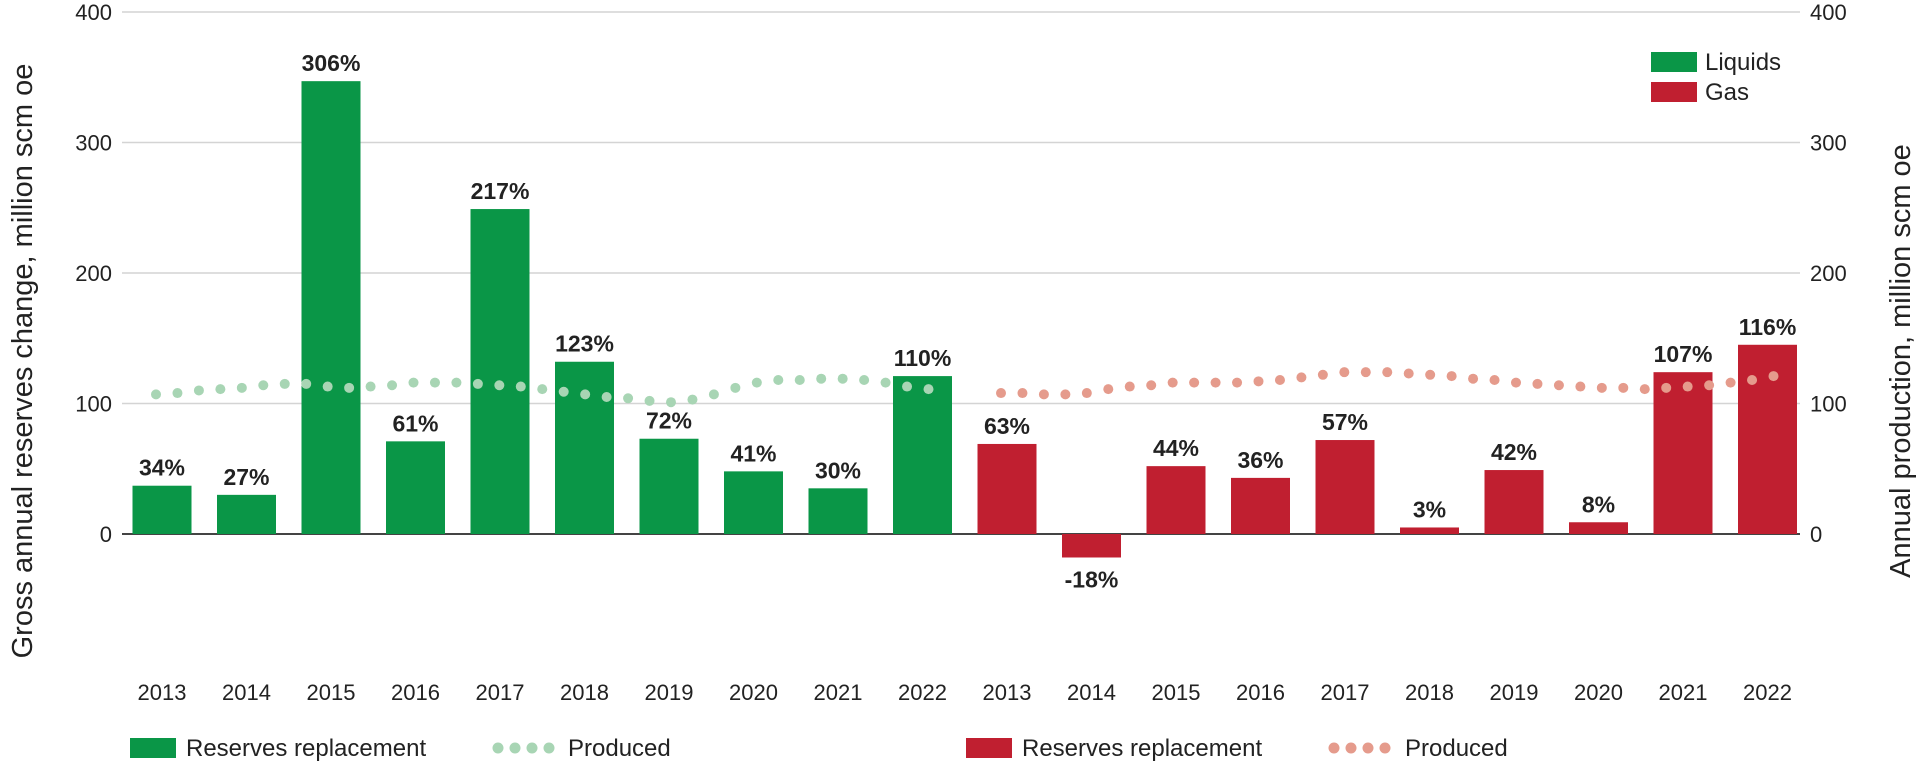 The height and width of the screenshot is (764, 1920). Describe the element at coordinates (1683, 354) in the screenshot. I see `bar-label-gas-2021: 107%` at that location.